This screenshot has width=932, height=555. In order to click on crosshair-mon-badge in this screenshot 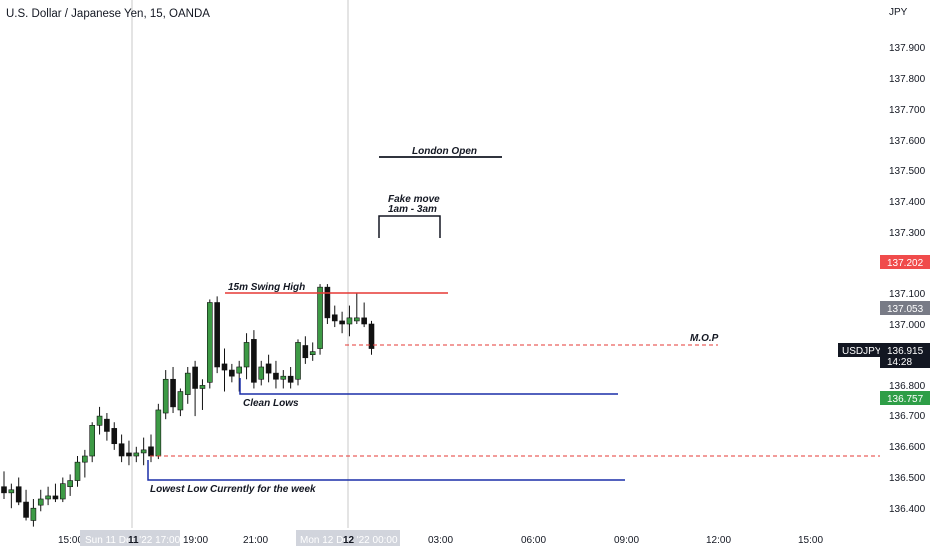, I will do `click(348, 538)`.